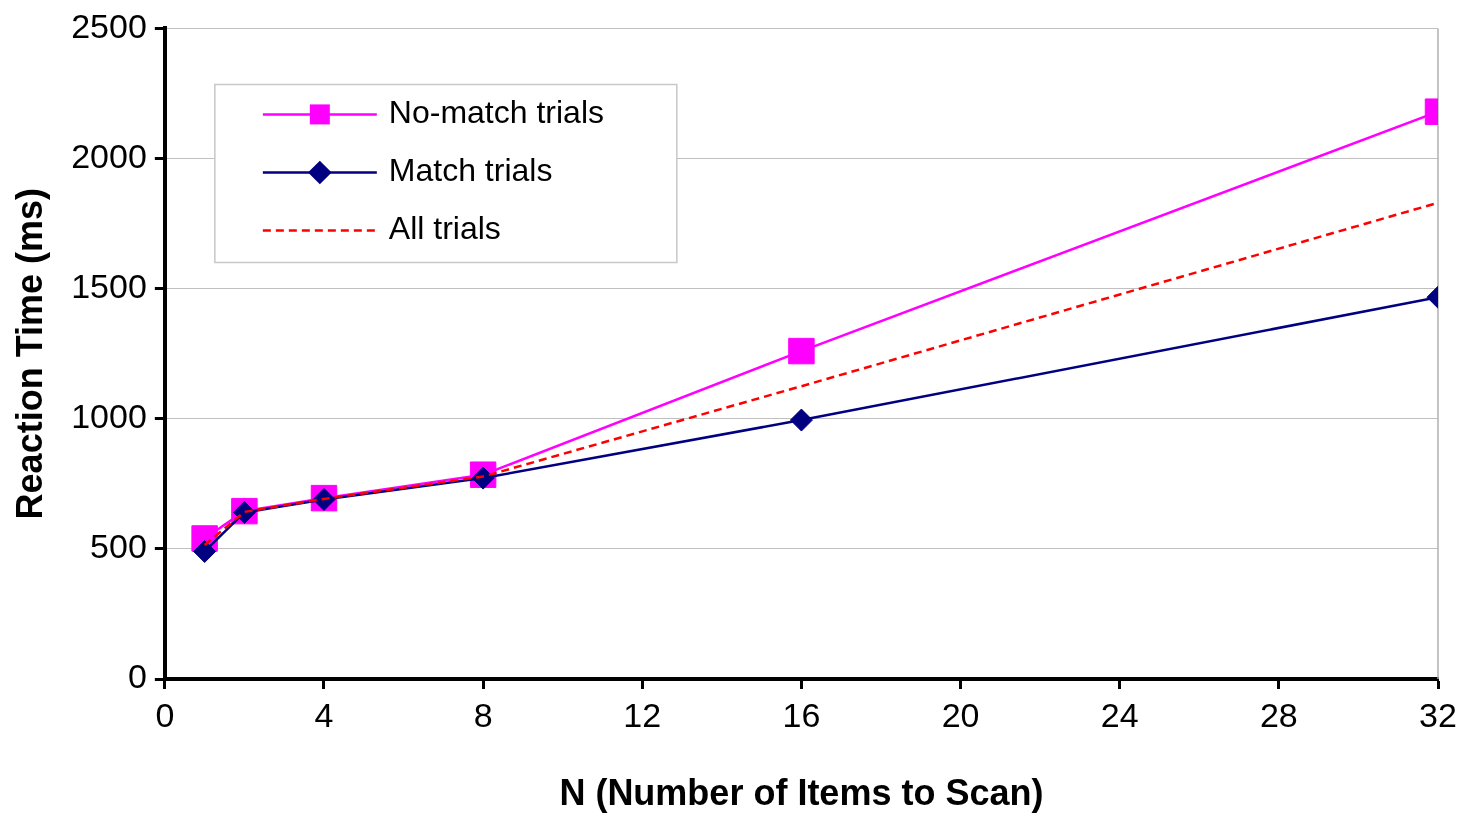 The image size is (1472, 827). Describe the element at coordinates (1438, 714) in the screenshot. I see `x-tick-label: 32` at that location.